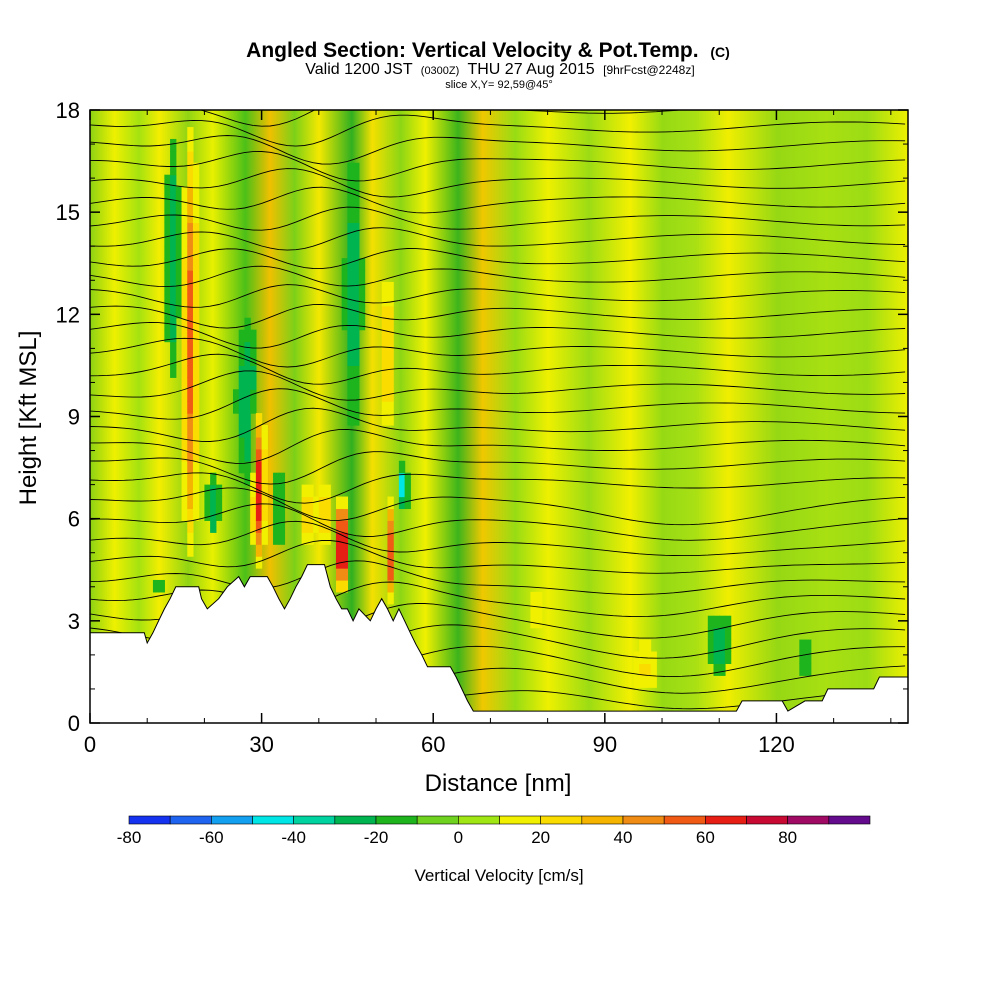 The width and height of the screenshot is (1000, 1000). I want to click on y-tick-label: 3, so click(74, 621).